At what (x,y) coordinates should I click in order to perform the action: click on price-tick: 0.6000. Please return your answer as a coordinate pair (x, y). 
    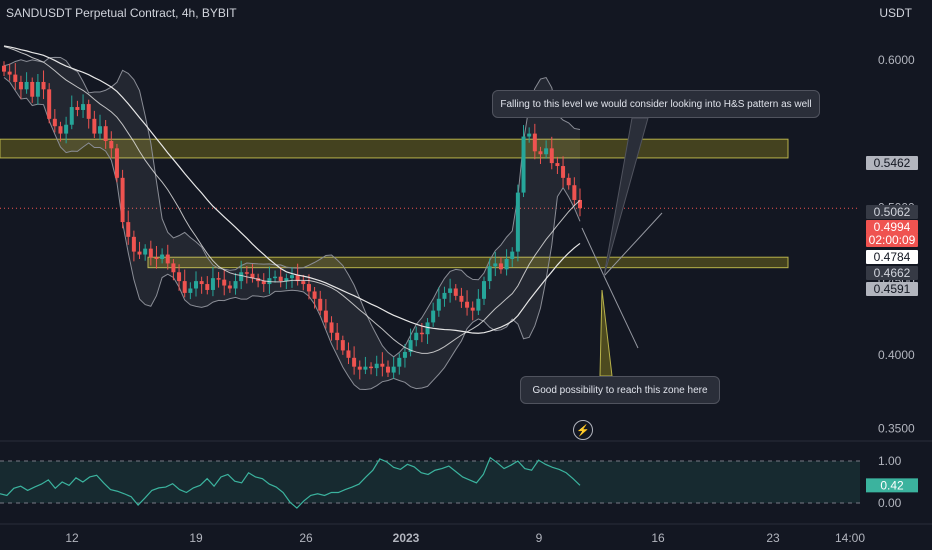
    Looking at the image, I should click on (896, 60).